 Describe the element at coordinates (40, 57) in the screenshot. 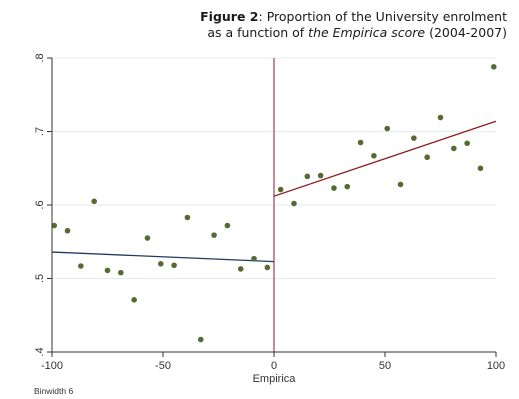

I see `y-tick-label: .8` at that location.